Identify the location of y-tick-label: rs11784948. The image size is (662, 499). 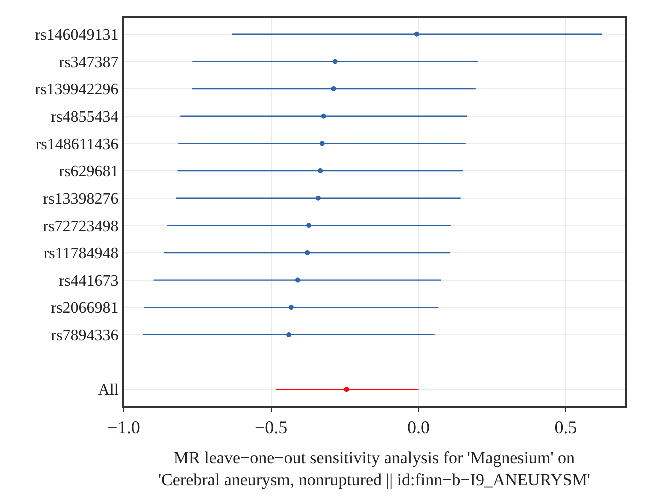
(81, 254).